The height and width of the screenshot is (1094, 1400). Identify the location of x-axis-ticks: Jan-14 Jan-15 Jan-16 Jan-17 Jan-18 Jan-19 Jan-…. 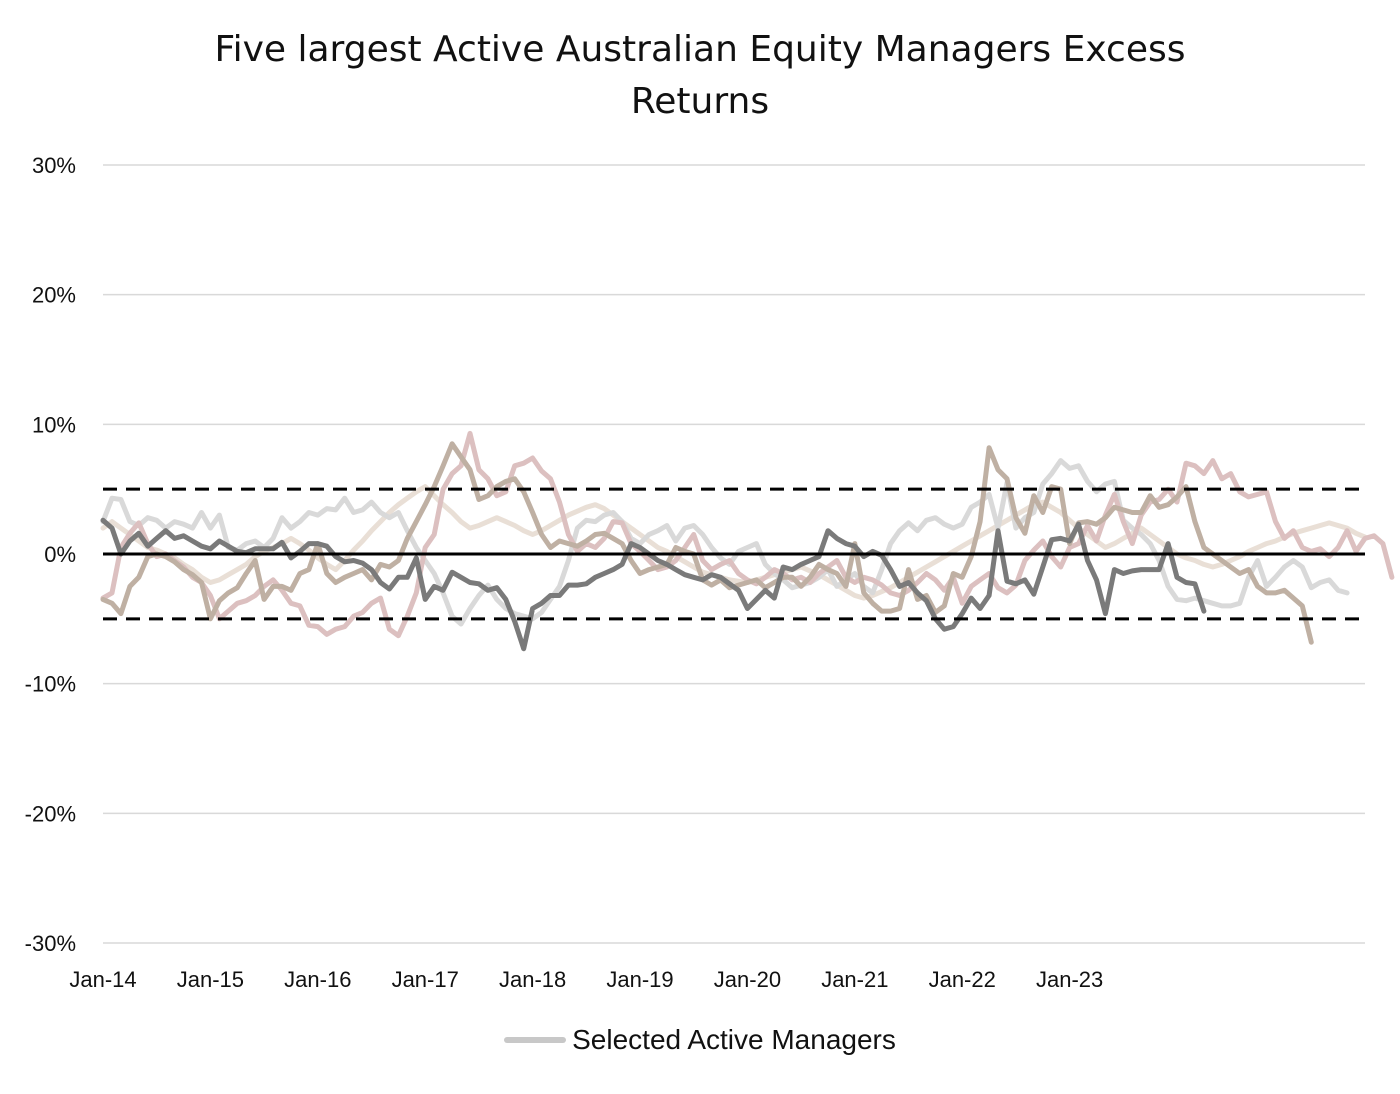
(586, 979).